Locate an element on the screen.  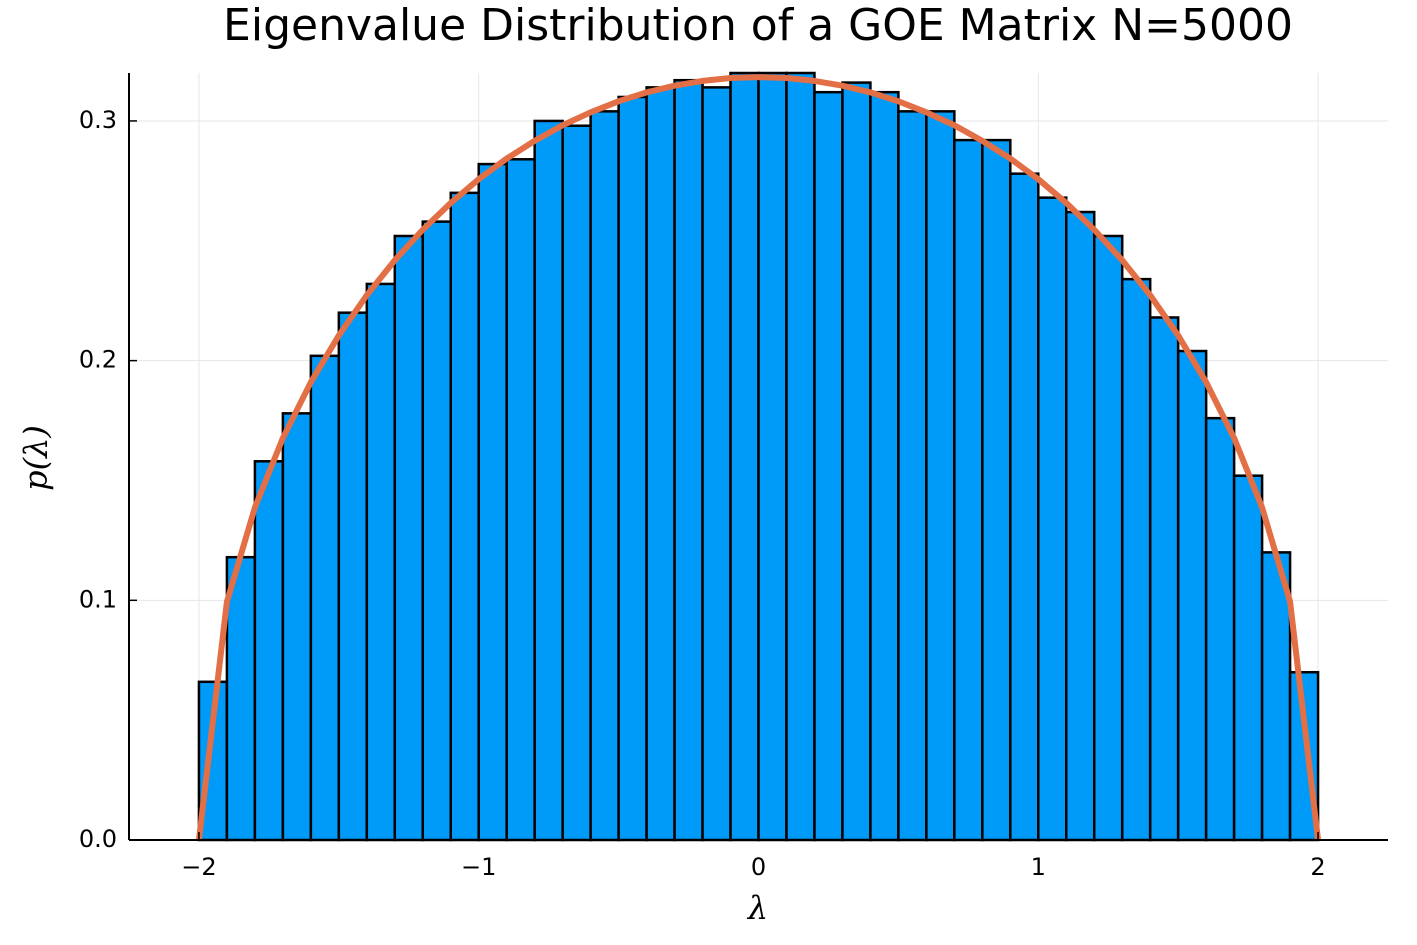
x-axis-label: λ is located at coordinates (757, 908).